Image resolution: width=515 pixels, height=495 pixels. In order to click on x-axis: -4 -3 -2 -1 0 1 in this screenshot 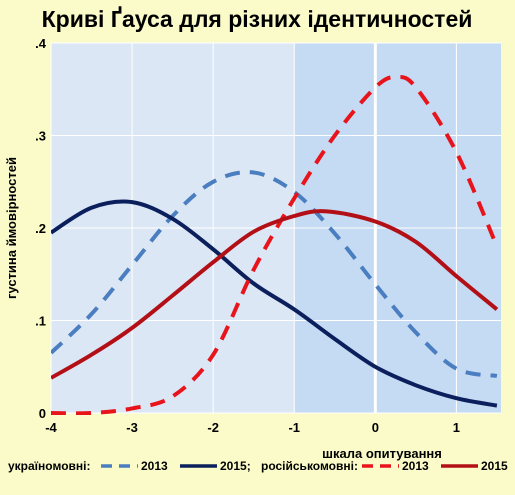, I will do `click(252, 427)`.